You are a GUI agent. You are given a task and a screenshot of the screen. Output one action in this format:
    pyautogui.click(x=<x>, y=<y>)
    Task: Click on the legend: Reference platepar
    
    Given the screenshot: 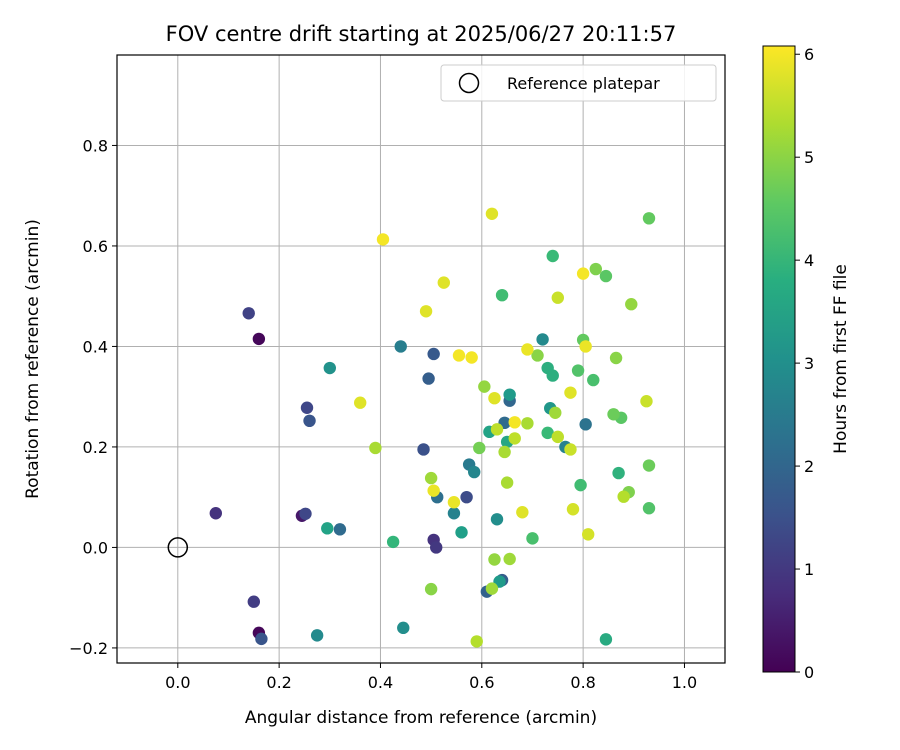 What is the action you would take?
    pyautogui.click(x=578, y=83)
    